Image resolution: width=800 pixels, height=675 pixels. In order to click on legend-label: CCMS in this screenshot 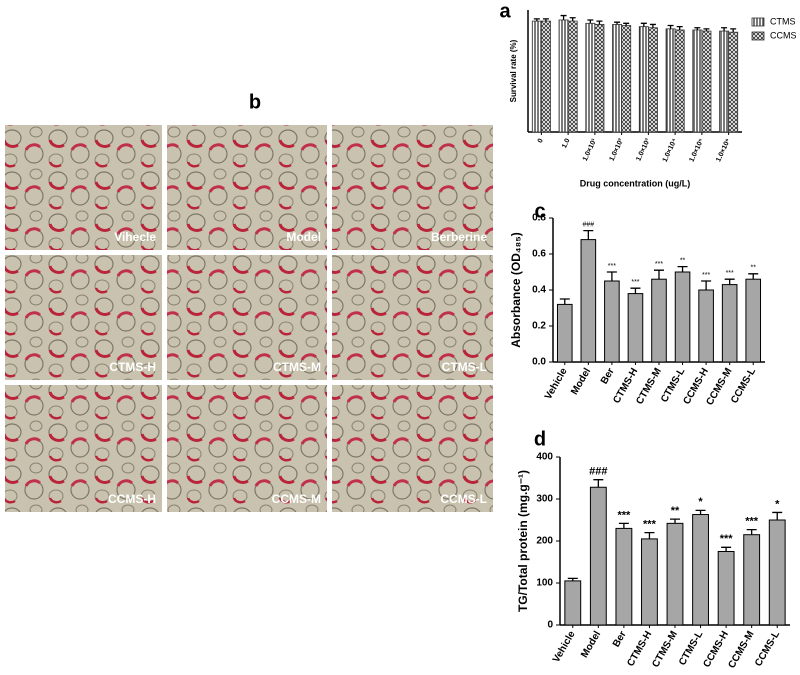, I will do `click(783, 35)`.